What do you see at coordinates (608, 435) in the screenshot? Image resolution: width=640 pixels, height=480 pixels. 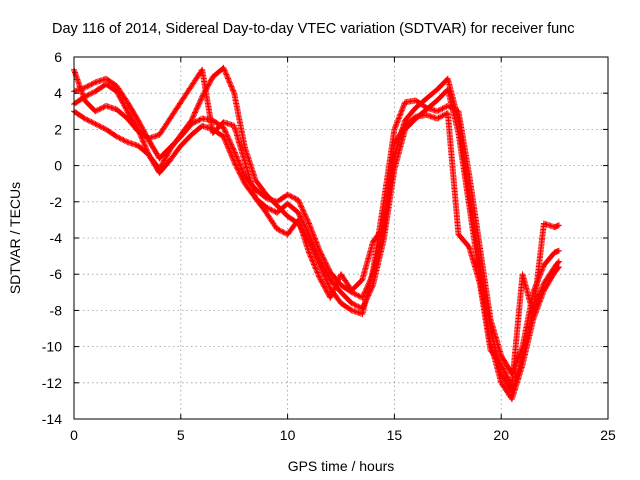 I see `x-tick-label: 25` at bounding box center [608, 435].